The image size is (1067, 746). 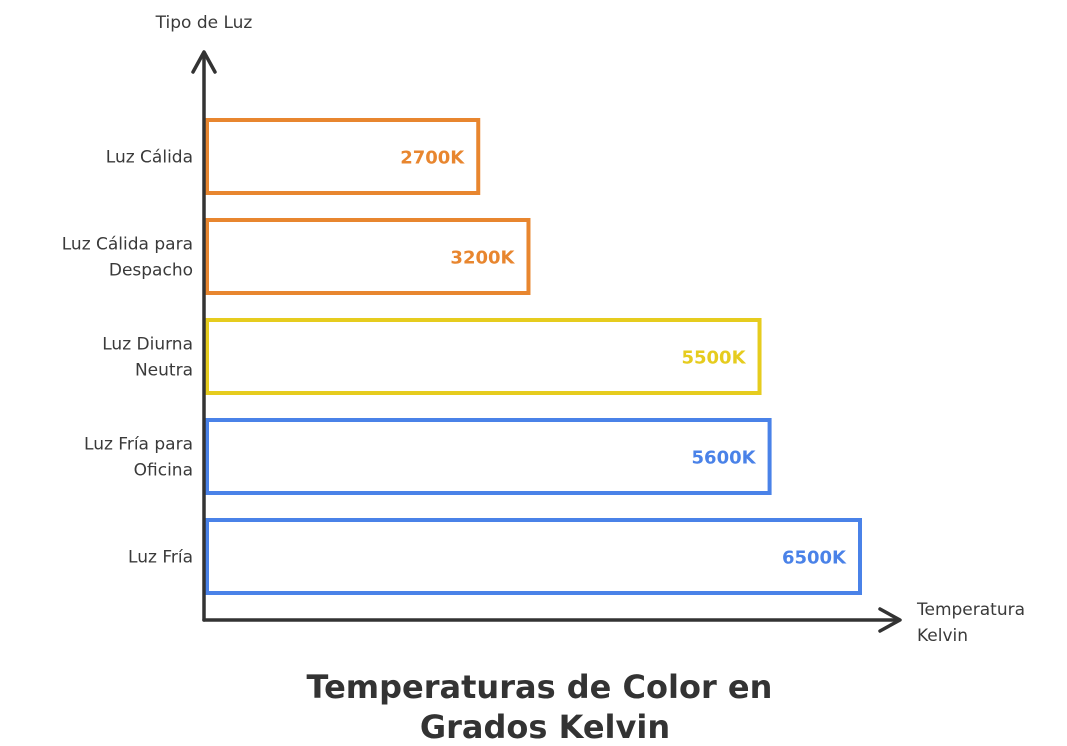 I want to click on category-label: Luz Fría, so click(x=160, y=558).